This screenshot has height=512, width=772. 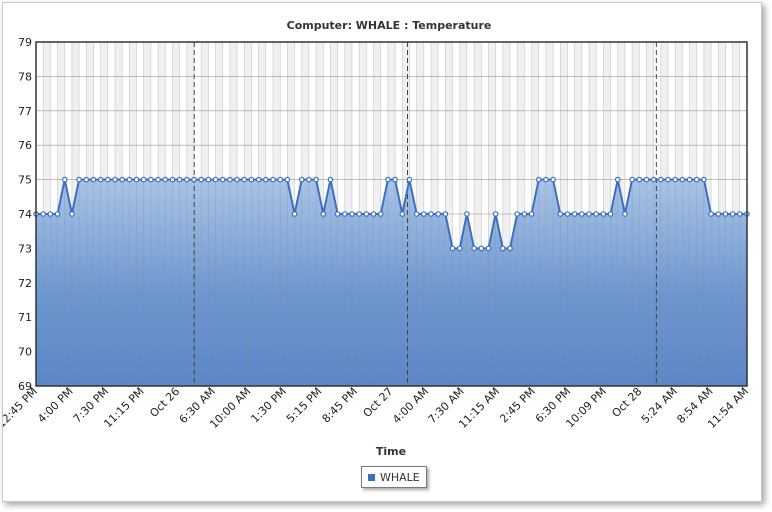 I want to click on whale-series-line, so click(x=391, y=214).